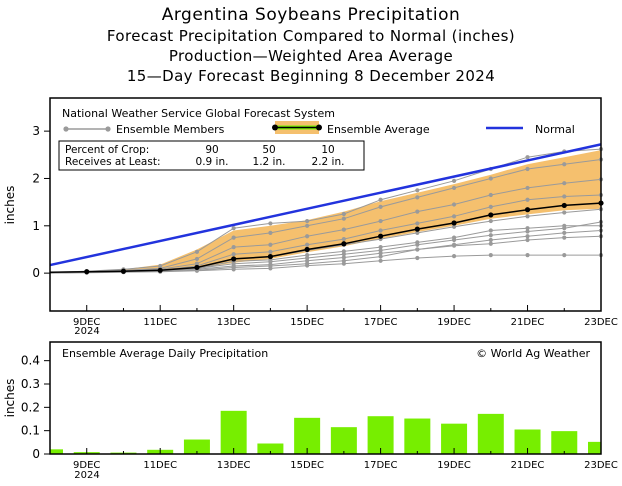  Describe the element at coordinates (30, 384) in the screenshot. I see `y-tick-label: 0.3` at that location.